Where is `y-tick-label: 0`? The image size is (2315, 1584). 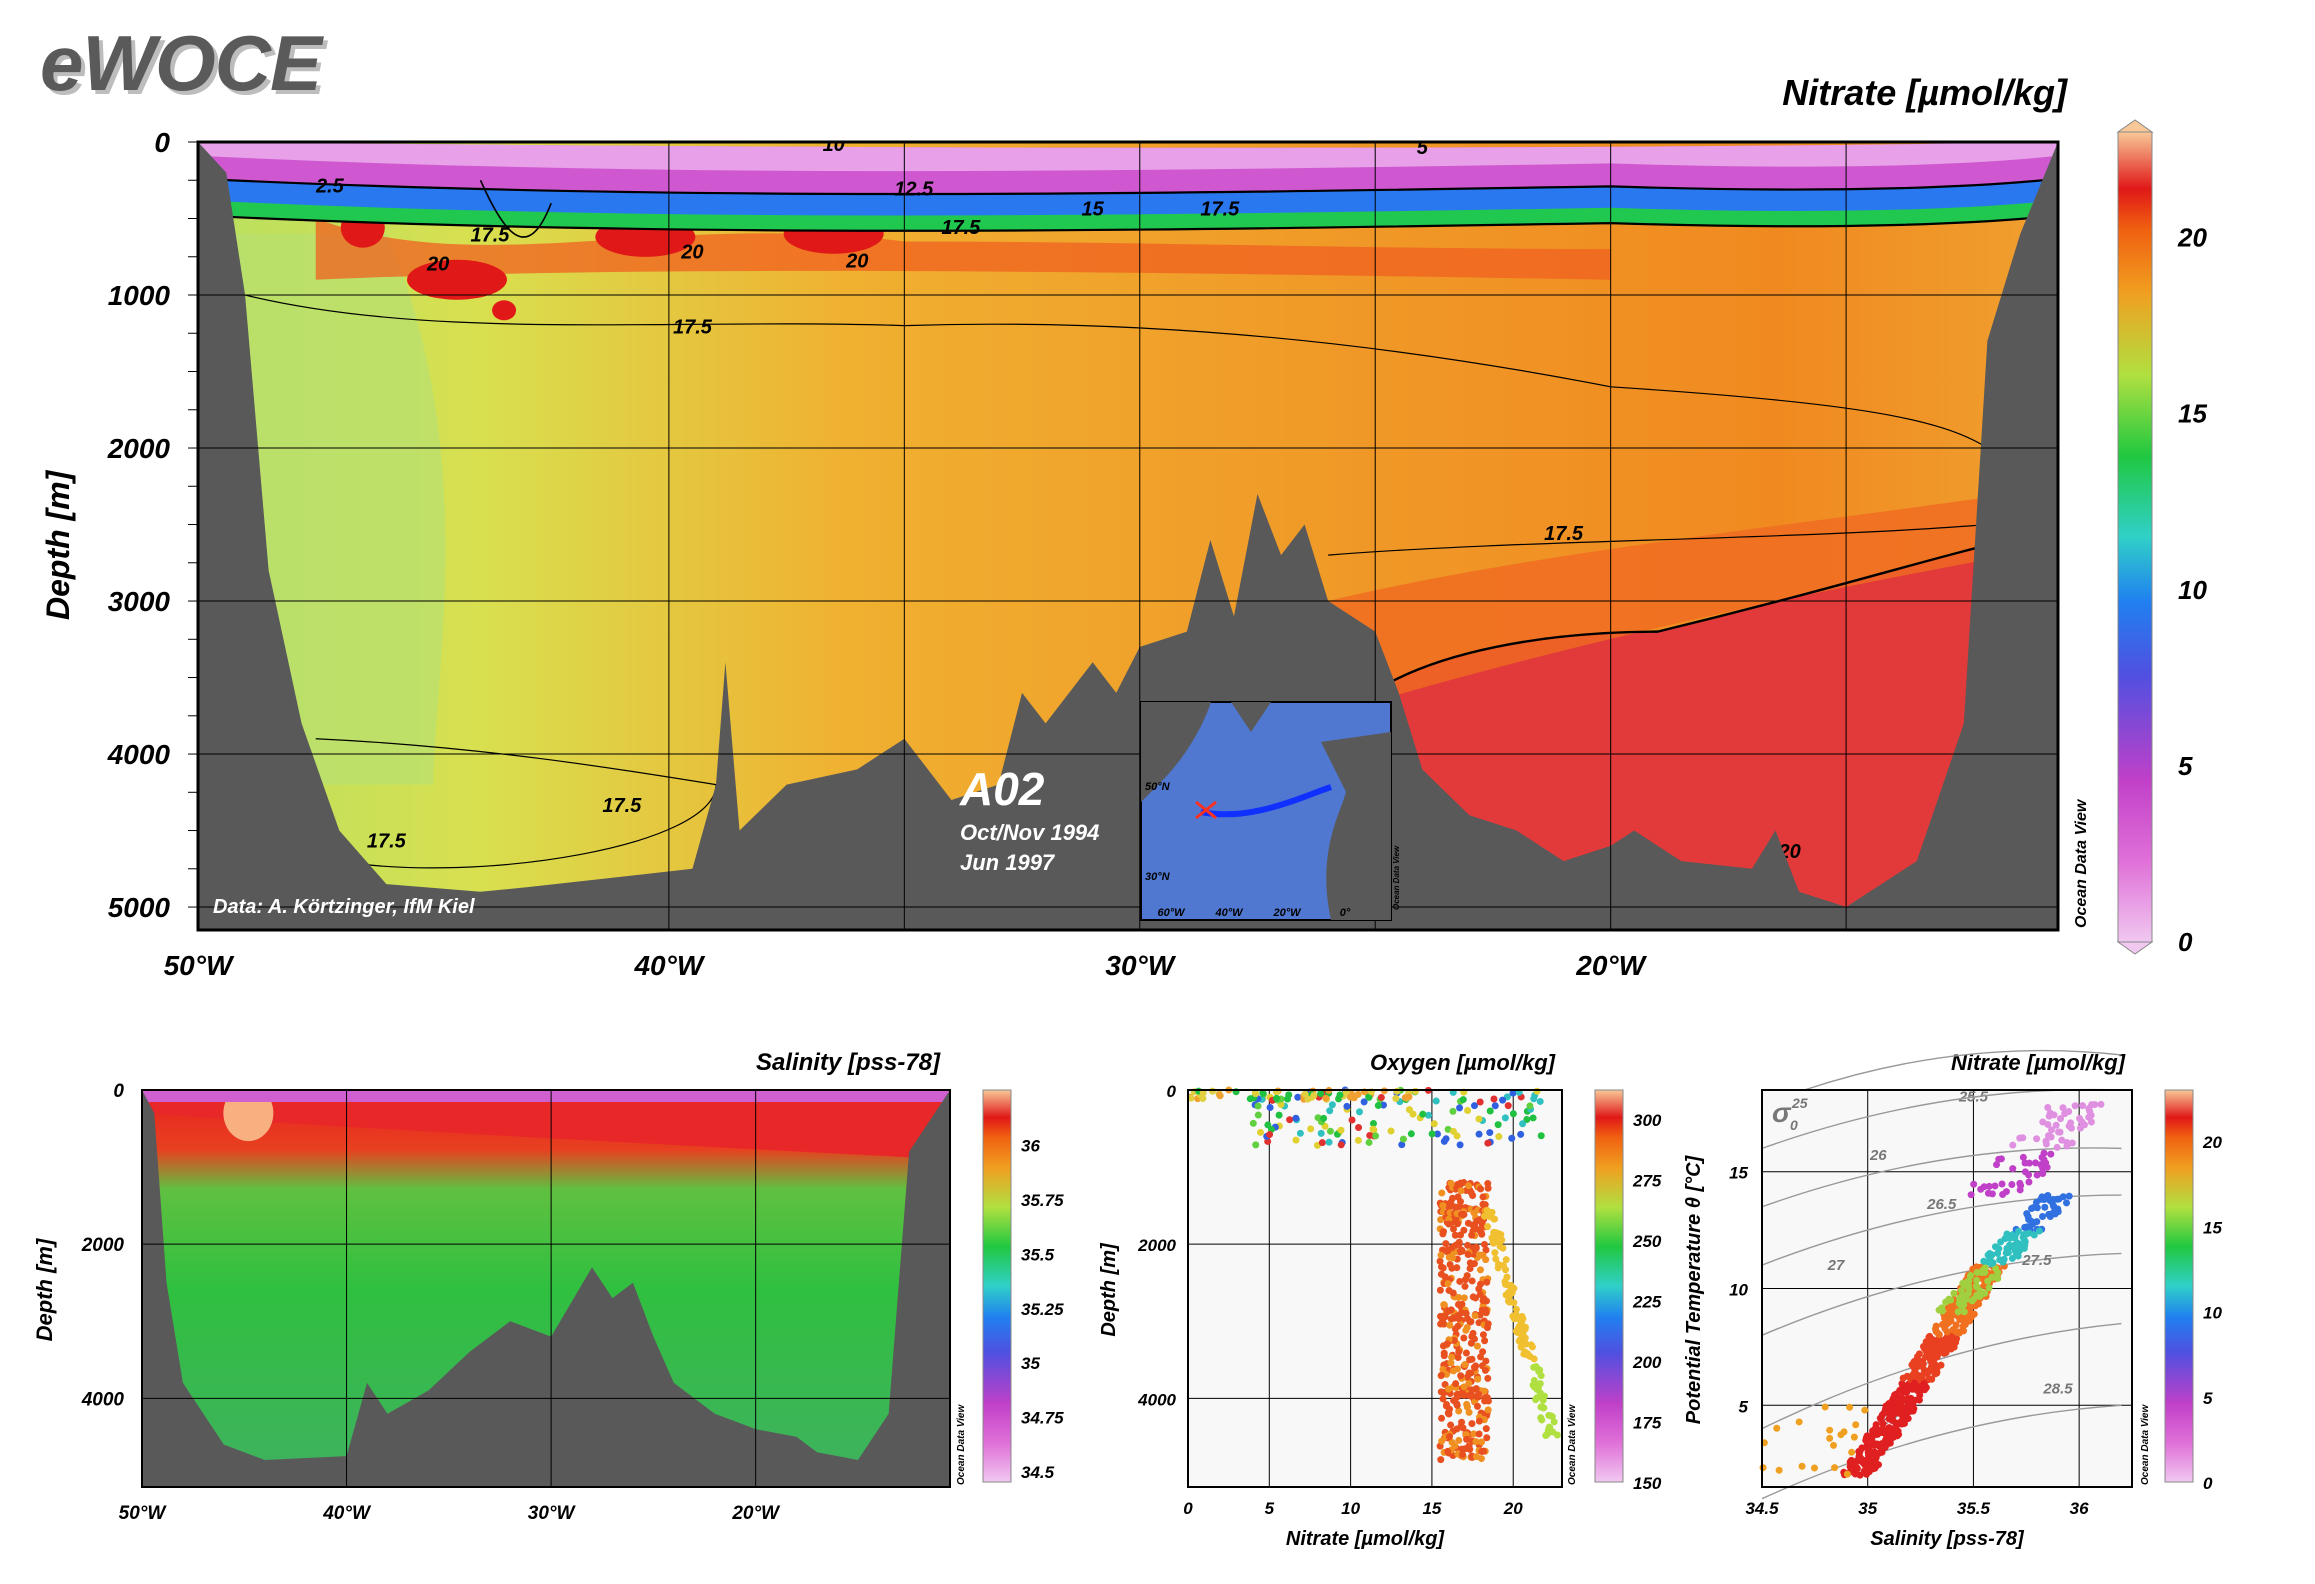 y-tick-label: 0 is located at coordinates (162, 142).